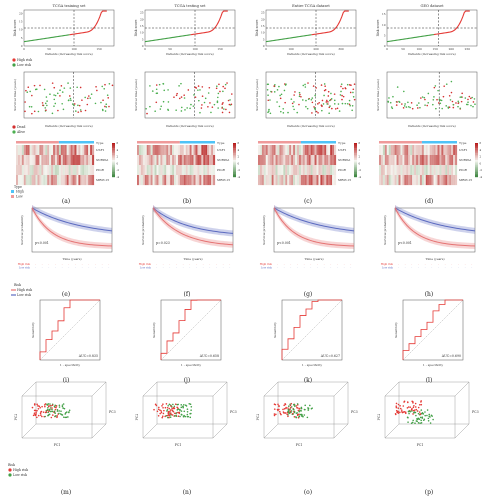 The image size is (495, 500). I want to click on panel-label: (m), so click(66, 492).